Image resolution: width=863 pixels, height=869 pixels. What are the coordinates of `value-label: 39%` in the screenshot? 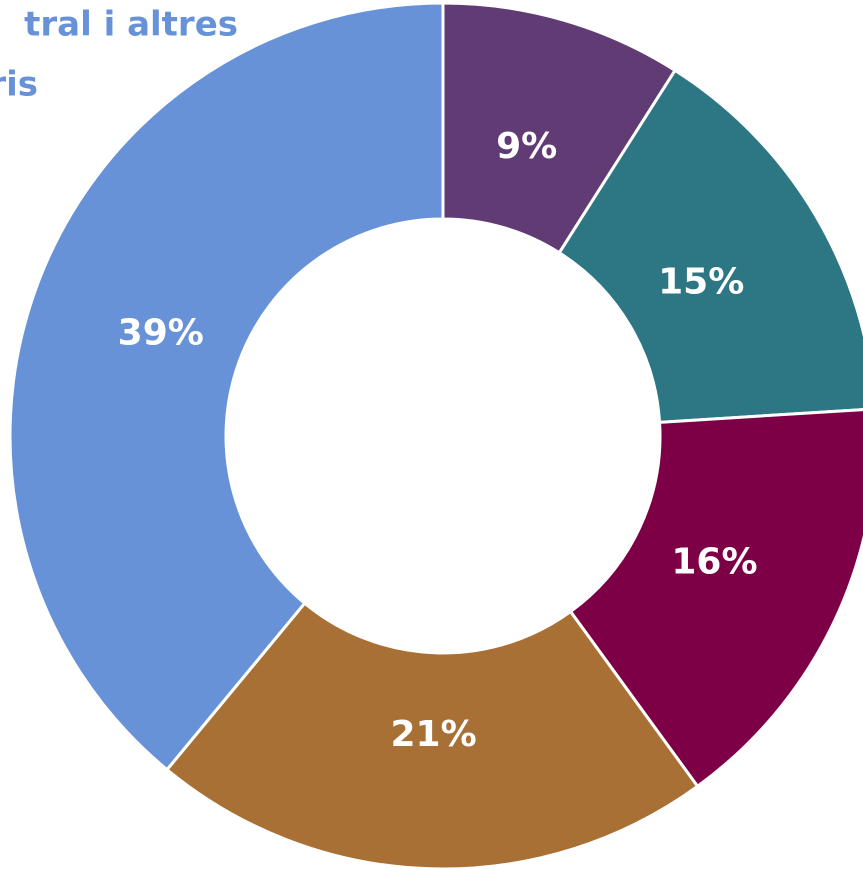 It's located at (161, 332).